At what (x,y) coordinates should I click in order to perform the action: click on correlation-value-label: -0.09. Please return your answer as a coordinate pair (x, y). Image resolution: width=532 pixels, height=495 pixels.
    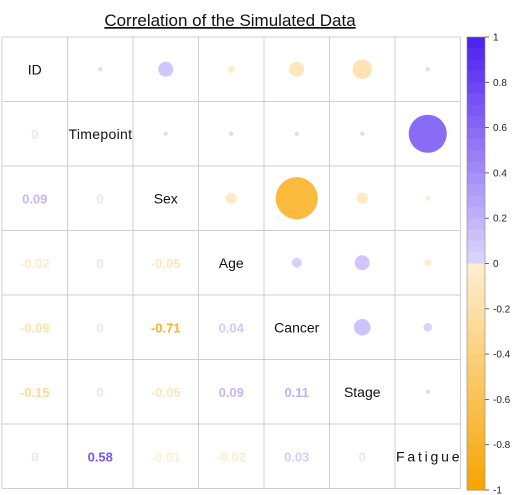
    Looking at the image, I should click on (35, 327).